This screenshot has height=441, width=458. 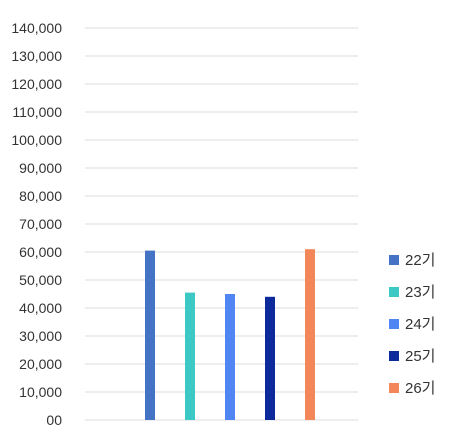 What do you see at coordinates (40, 392) in the screenshot?
I see `y-tick-label: 10,000` at bounding box center [40, 392].